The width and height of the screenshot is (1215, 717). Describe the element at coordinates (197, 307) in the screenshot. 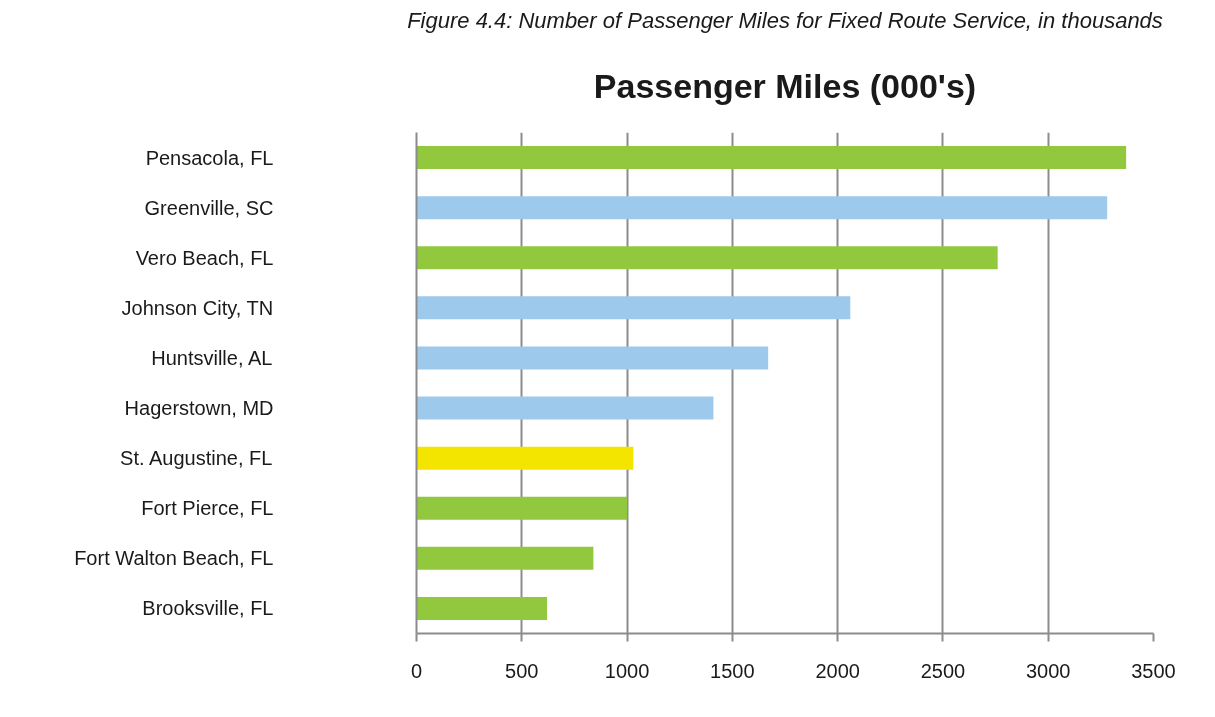

I see `y-tick-label: Johnson City, TN` at that location.